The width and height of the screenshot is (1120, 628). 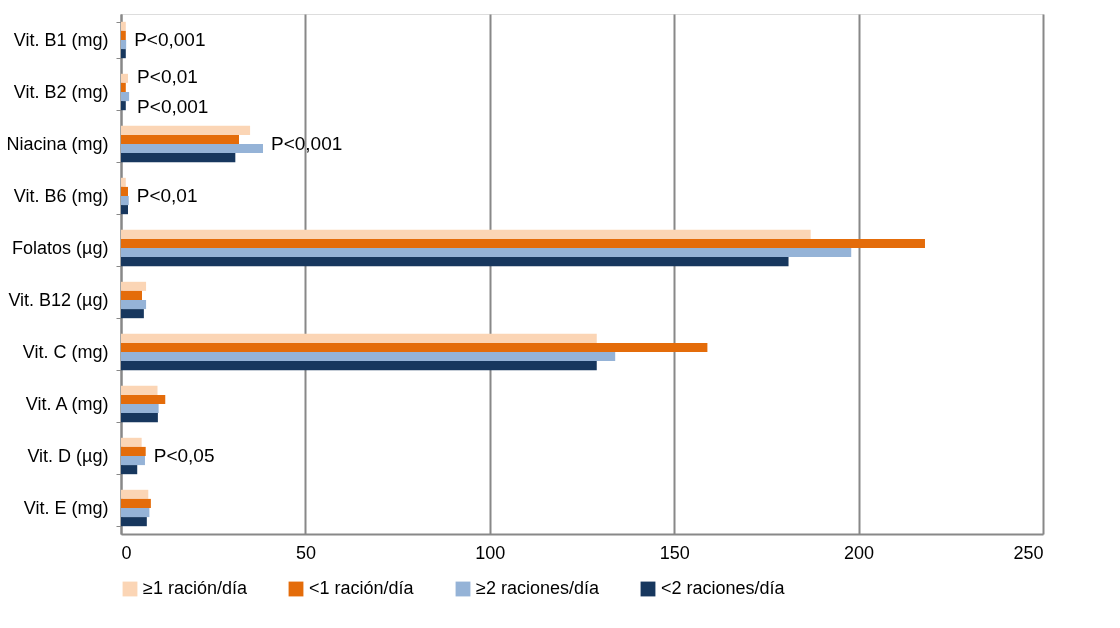 What do you see at coordinates (66, 507) in the screenshot?
I see `y-tick-label: Vit. E (mg)` at bounding box center [66, 507].